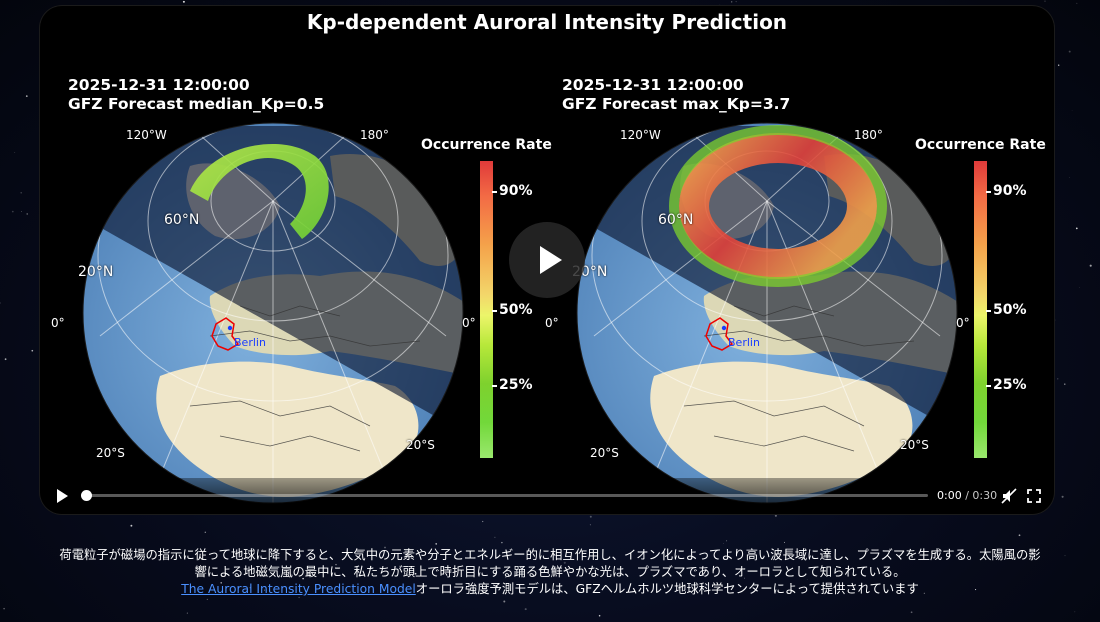 The image size is (1100, 622). What do you see at coordinates (676, 104) in the screenshot?
I see `panel-right-forecast: GFZ Forecast max_Kp=3.7` at bounding box center [676, 104].